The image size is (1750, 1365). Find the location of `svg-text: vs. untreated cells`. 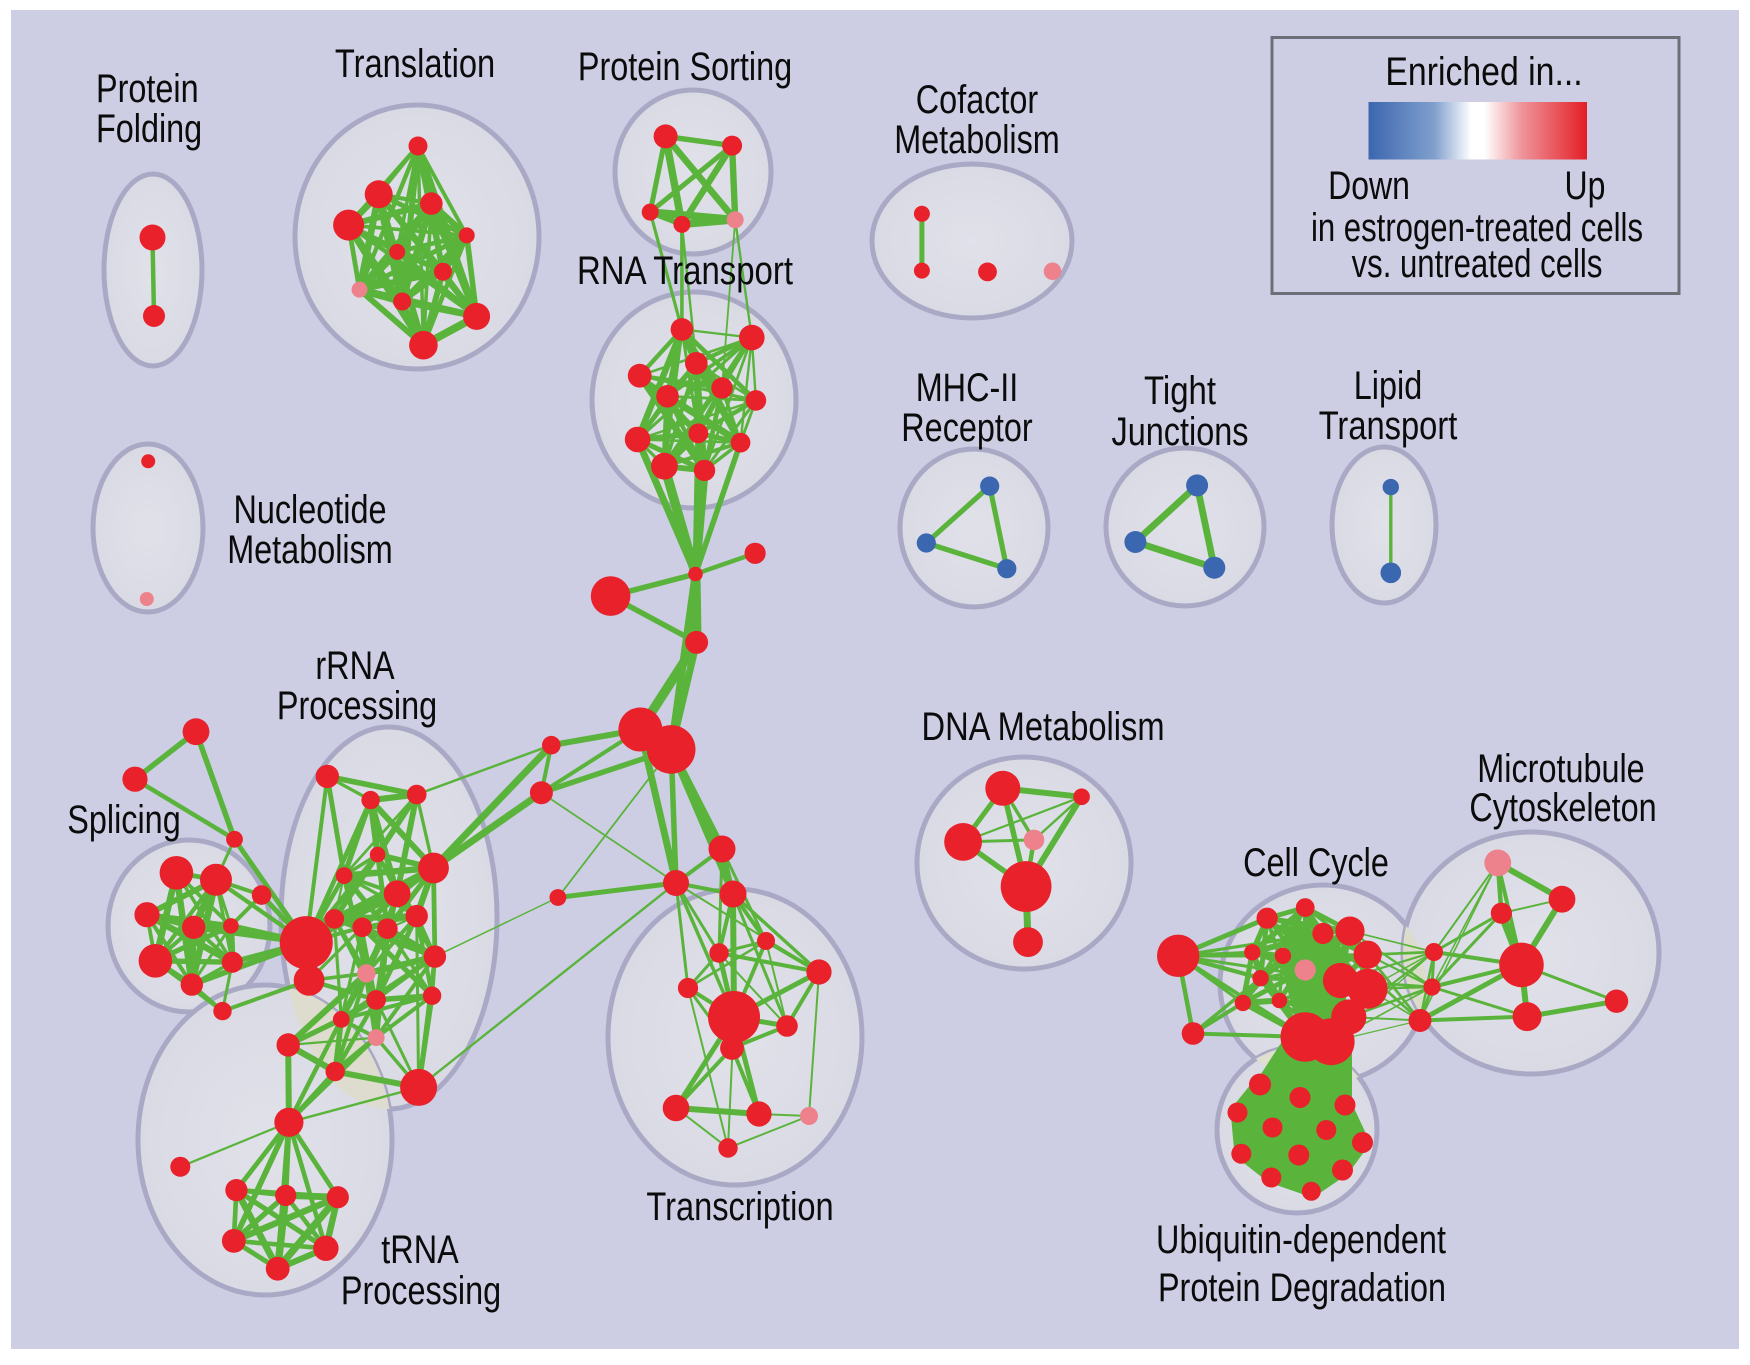

svg-text: vs. untreated cells is located at coordinates (1477, 264).